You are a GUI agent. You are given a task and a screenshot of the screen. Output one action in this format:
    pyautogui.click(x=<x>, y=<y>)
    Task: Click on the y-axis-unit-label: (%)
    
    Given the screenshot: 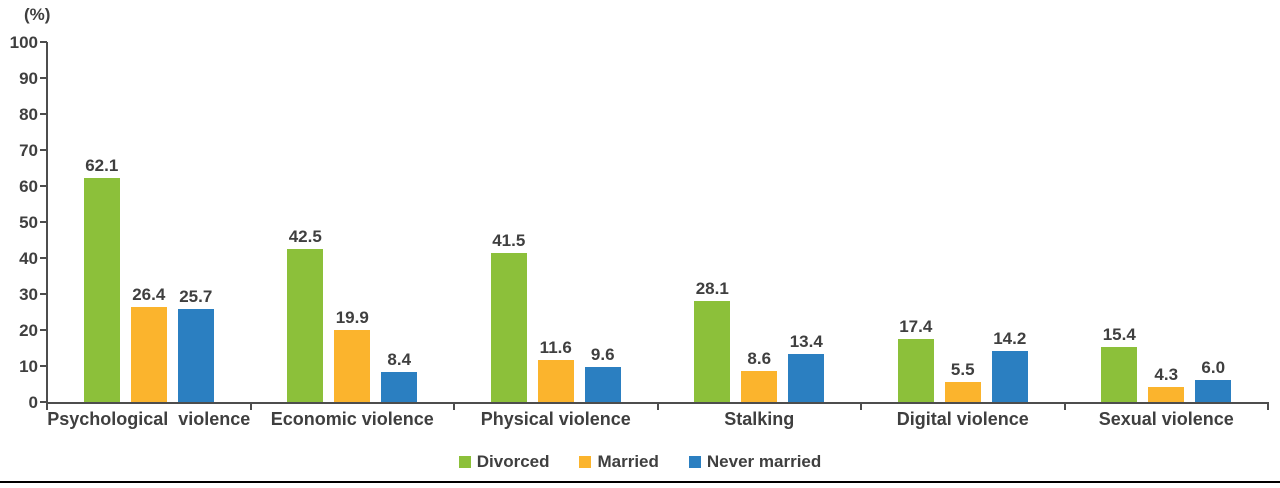 What is the action you would take?
    pyautogui.click(x=37, y=14)
    